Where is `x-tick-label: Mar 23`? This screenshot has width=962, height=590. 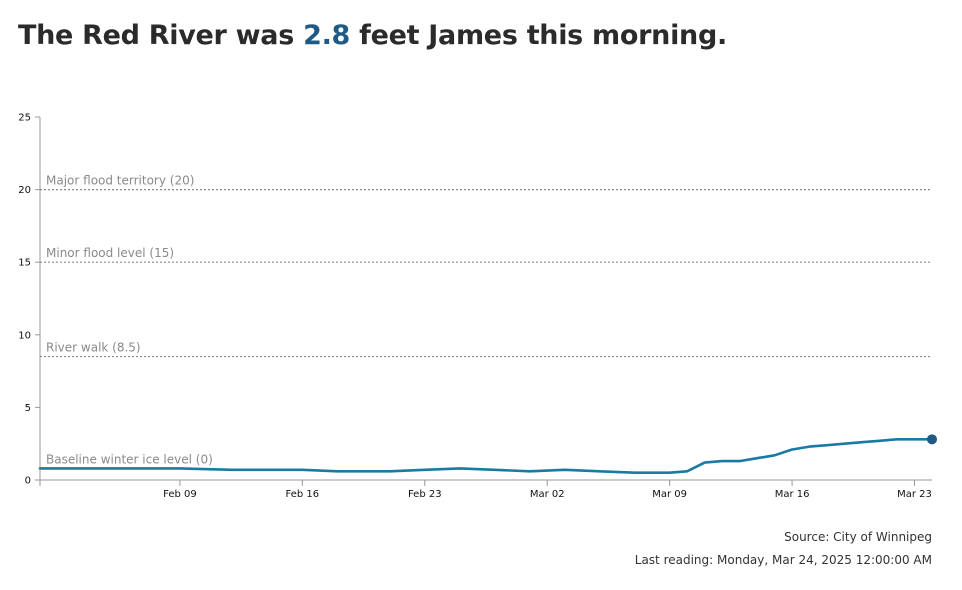
x-tick-label: Mar 23 is located at coordinates (914, 494).